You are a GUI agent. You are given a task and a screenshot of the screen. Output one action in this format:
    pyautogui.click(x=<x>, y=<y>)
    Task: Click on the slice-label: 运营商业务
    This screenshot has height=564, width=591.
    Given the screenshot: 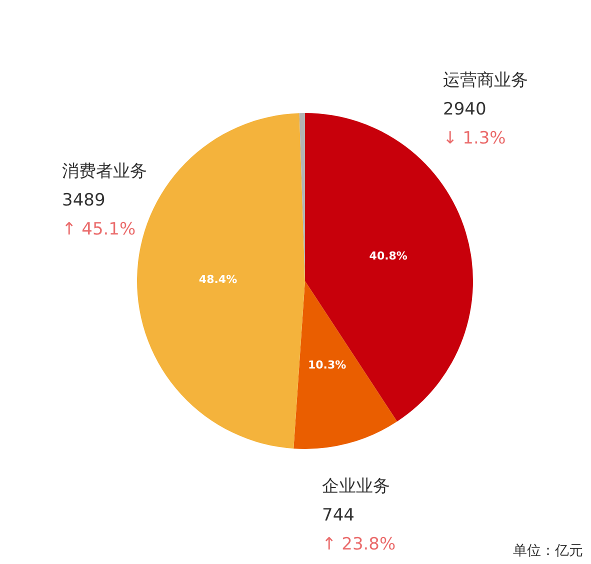 What is the action you would take?
    pyautogui.click(x=485, y=80)
    